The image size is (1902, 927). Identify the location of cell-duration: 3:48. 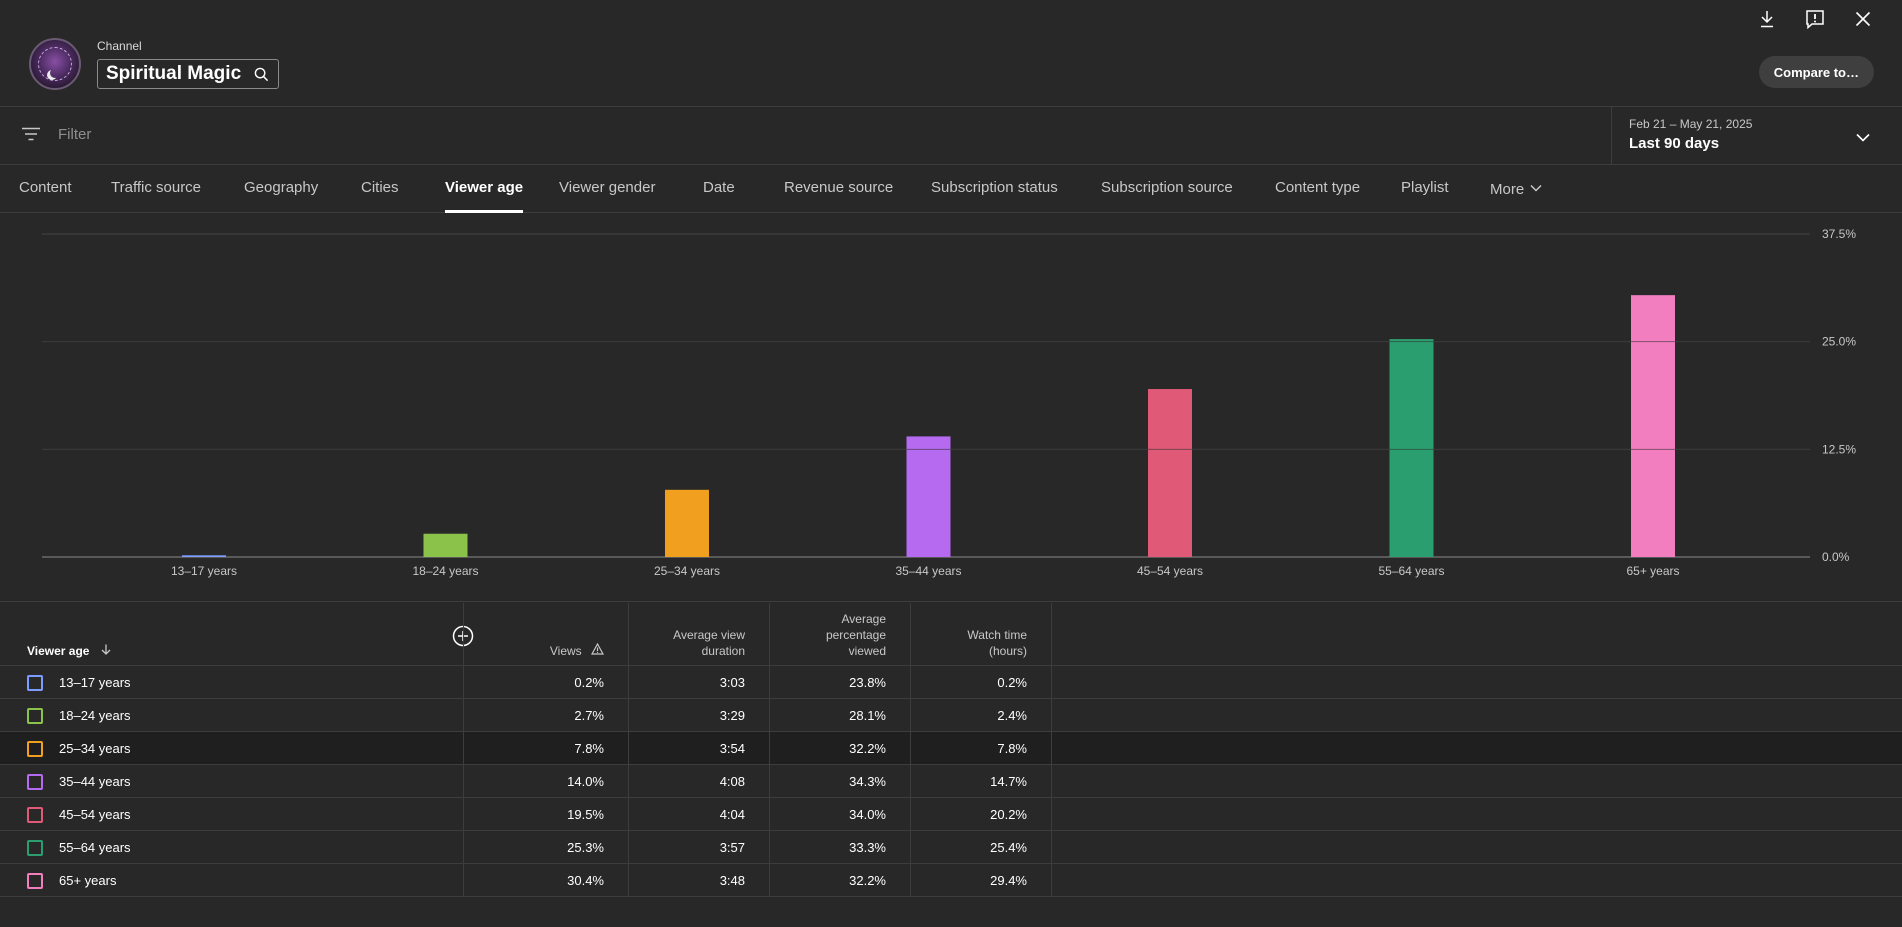
(732, 880).